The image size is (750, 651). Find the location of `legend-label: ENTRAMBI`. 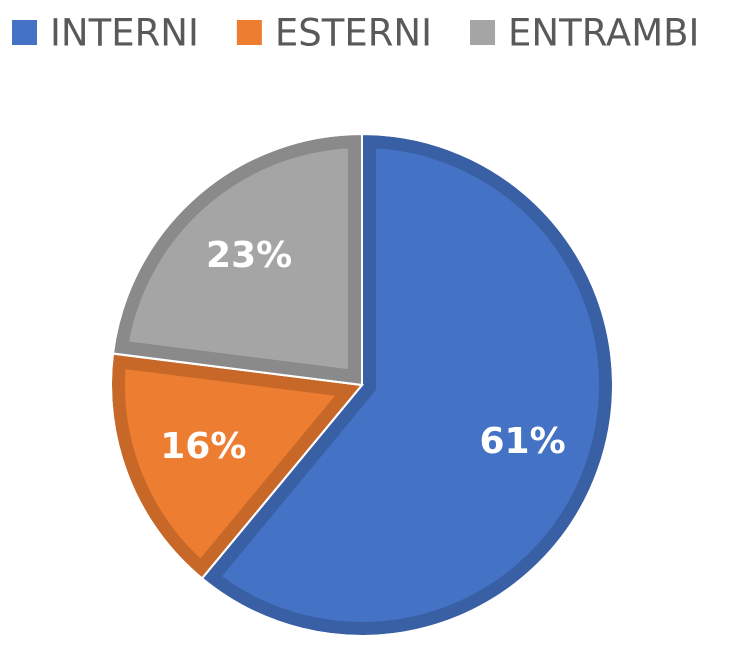

legend-label: ENTRAMBI is located at coordinates (603, 33).